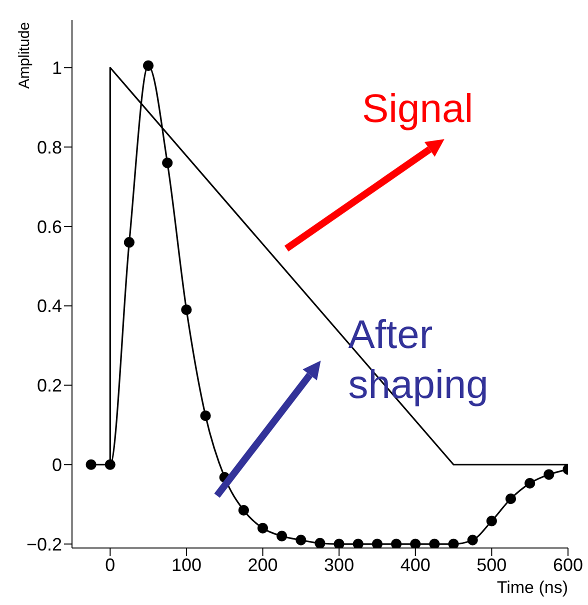  What do you see at coordinates (339, 564) in the screenshot?
I see `x-tick-label: 300` at bounding box center [339, 564].